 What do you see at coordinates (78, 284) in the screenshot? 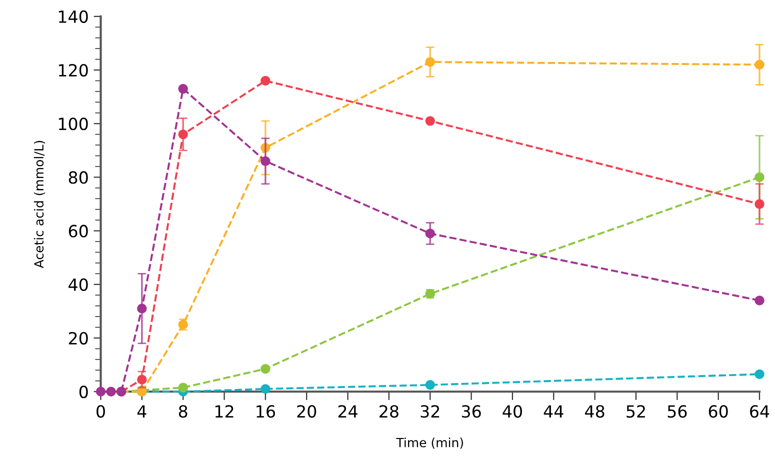
I see `y-tick-label: 40` at bounding box center [78, 284].